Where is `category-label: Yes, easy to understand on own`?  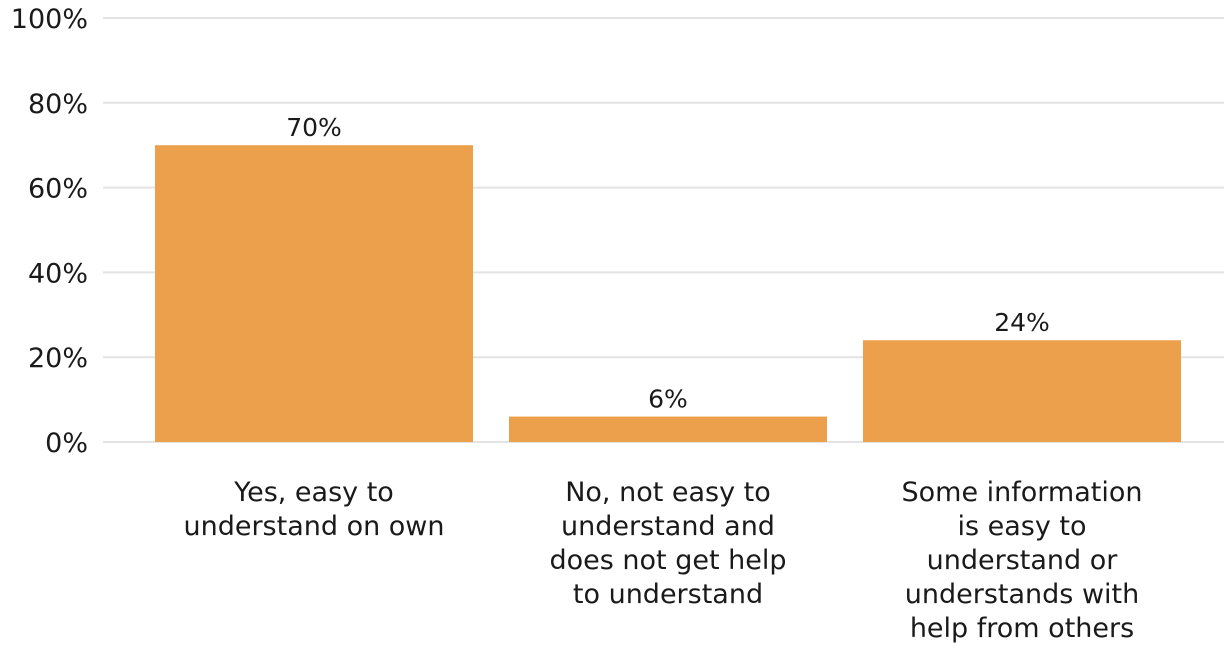 category-label: Yes, easy to understand on own is located at coordinates (313, 509).